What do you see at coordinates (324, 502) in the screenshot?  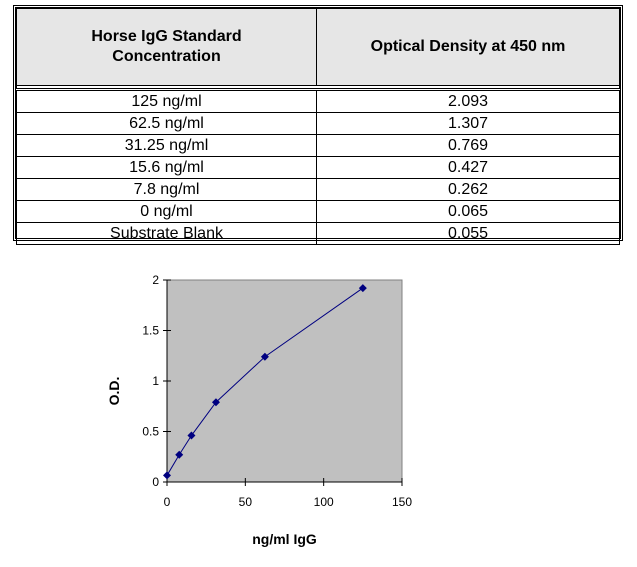 I see `x-tick-label: 100` at bounding box center [324, 502].